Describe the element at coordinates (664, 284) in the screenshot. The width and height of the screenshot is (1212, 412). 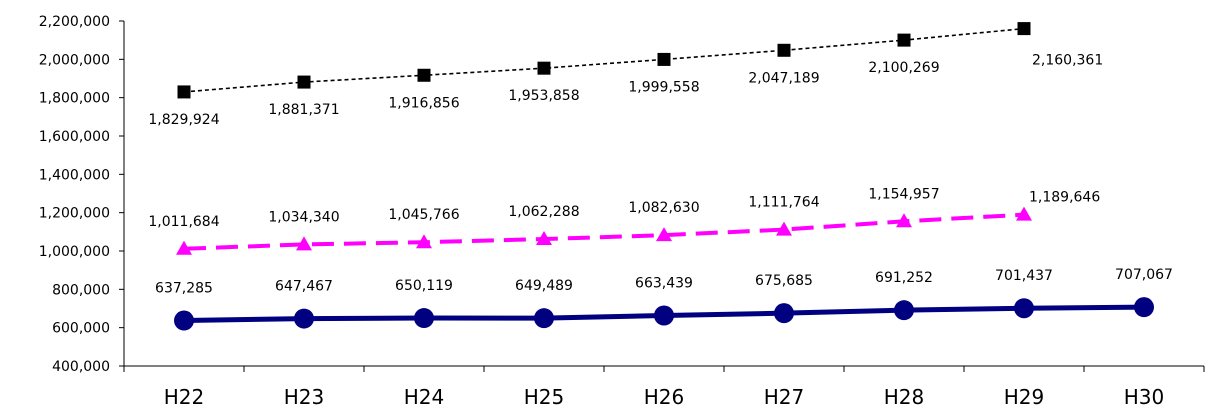
I see `data-label: 663,439` at that location.